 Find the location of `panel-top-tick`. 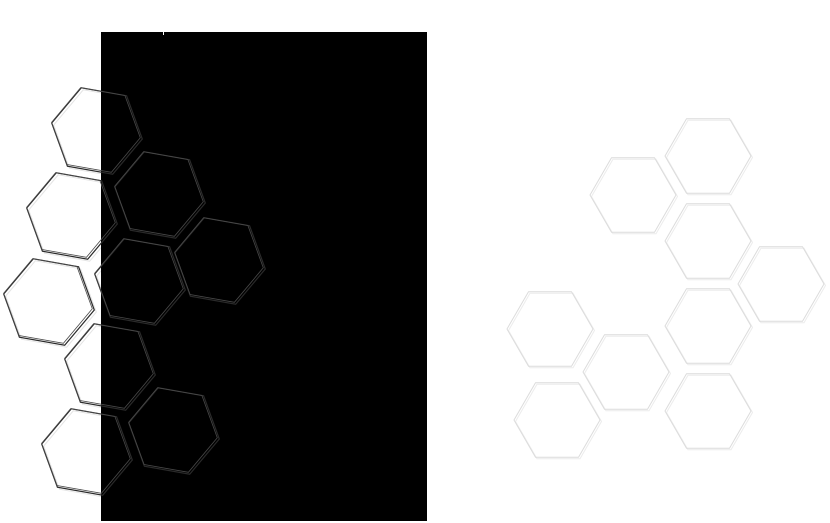

panel-top-tick is located at coordinates (163, 32).